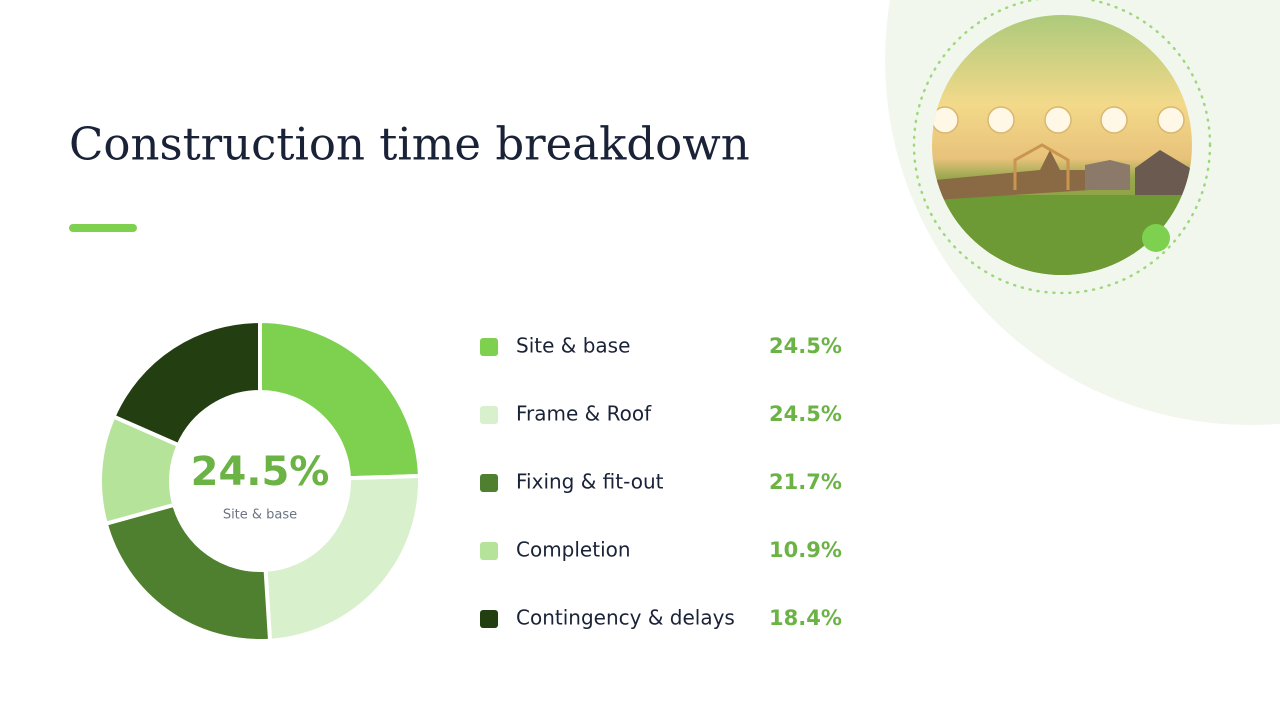 The width and height of the screenshot is (1280, 720). Describe the element at coordinates (409, 144) in the screenshot. I see `chart-title: Construction time breakdown` at that location.